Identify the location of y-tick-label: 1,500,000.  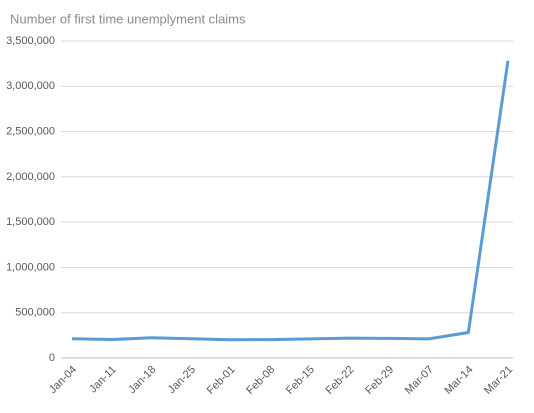
(30, 222).